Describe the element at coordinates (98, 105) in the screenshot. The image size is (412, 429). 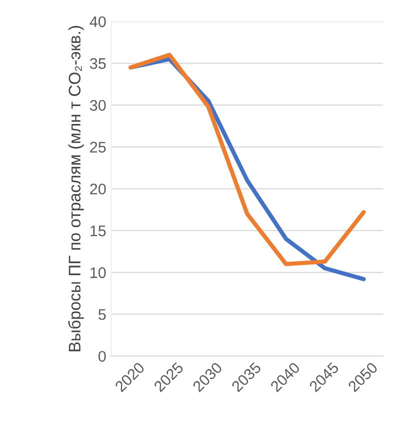
I see `y-tick-label: 30` at that location.